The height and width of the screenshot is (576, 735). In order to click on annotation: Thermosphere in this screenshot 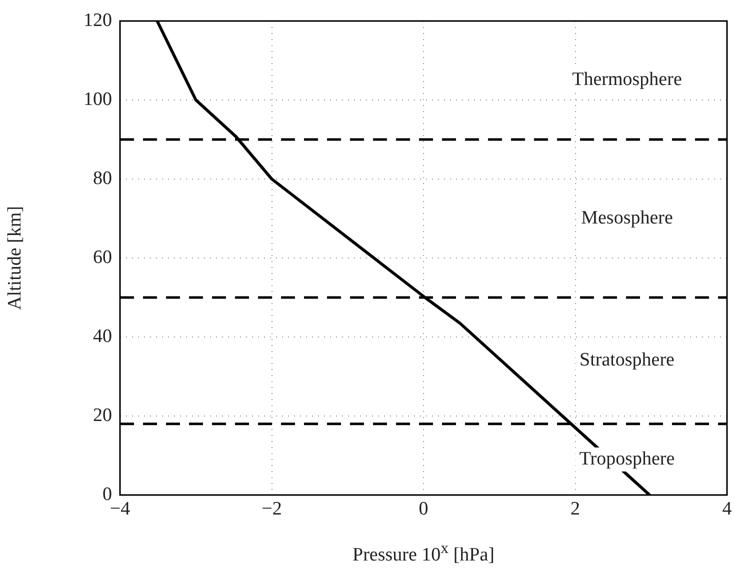, I will do `click(627, 79)`.